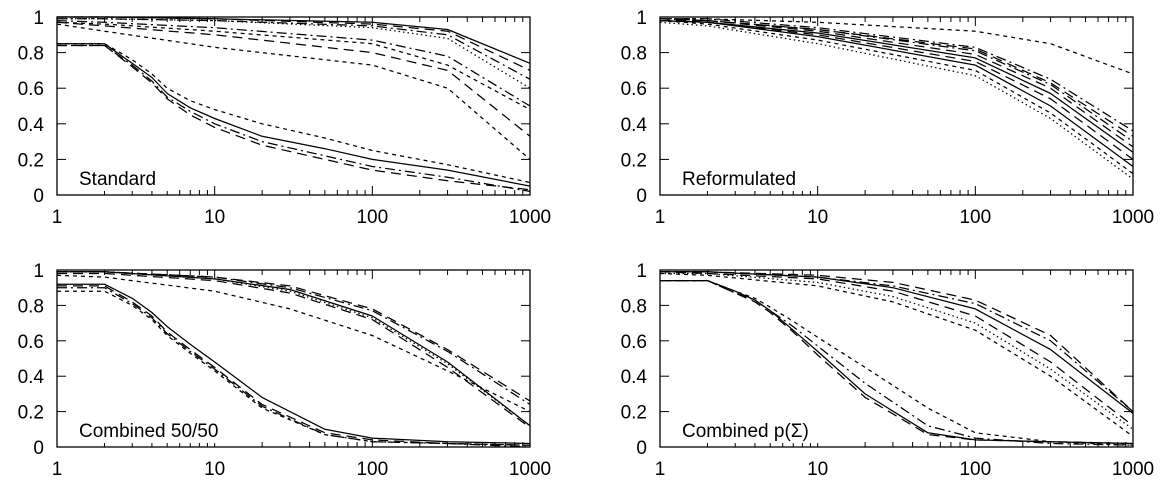 The image size is (1170, 484). What do you see at coordinates (117, 179) in the screenshot?
I see `panel-title: Standard` at bounding box center [117, 179].